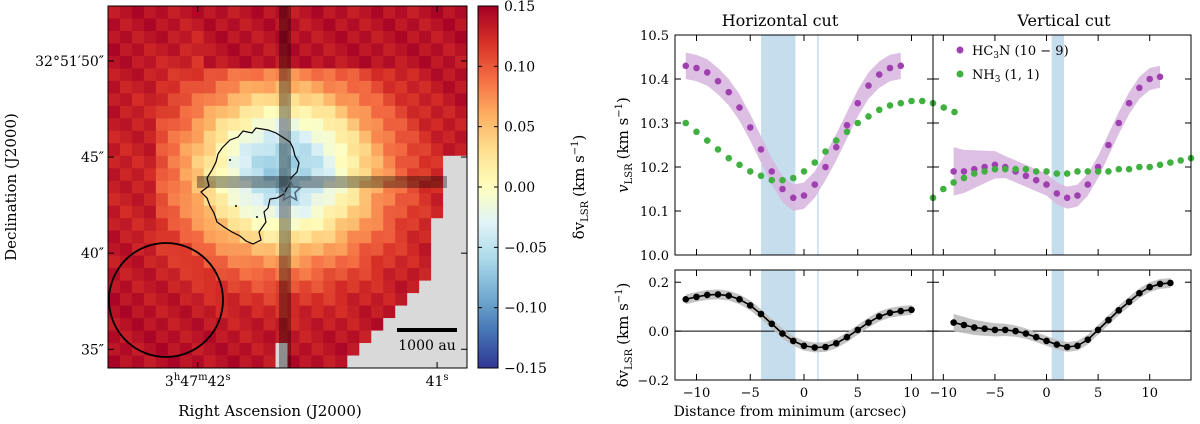 The width and height of the screenshot is (1200, 424). What do you see at coordinates (1062, 315) in the screenshot?
I see `series-line` at bounding box center [1062, 315].